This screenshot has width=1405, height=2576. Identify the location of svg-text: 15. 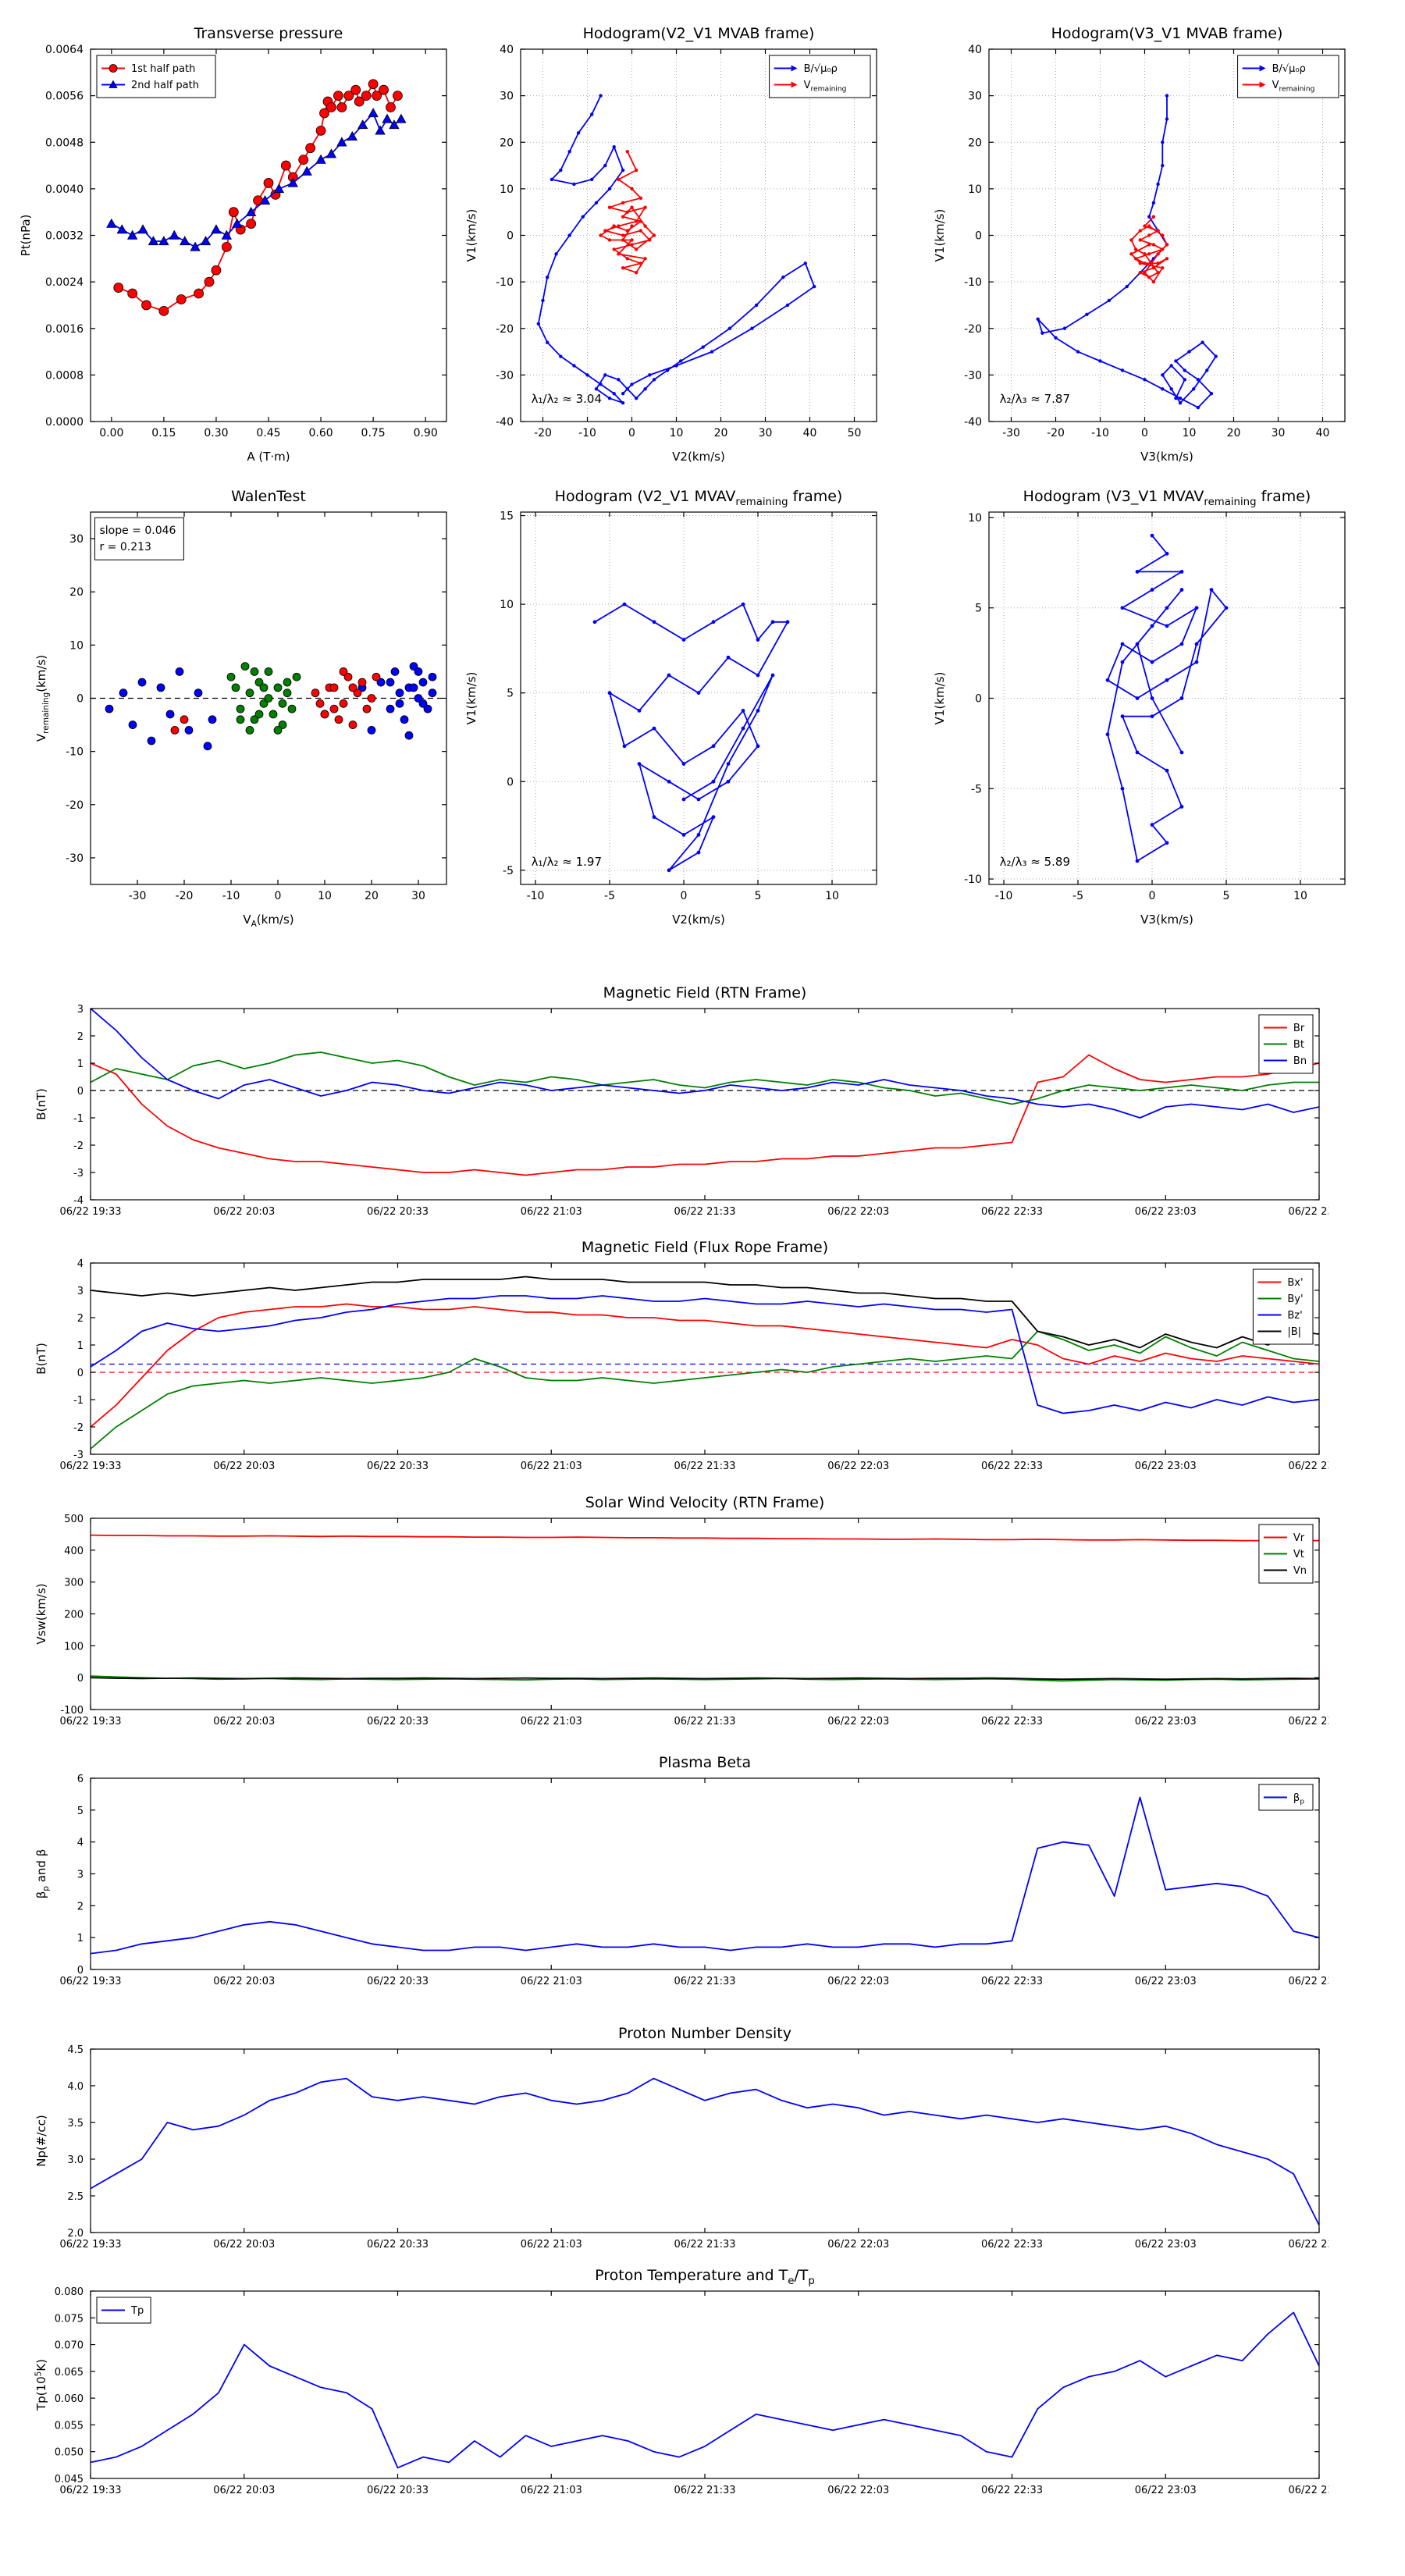
(507, 517).